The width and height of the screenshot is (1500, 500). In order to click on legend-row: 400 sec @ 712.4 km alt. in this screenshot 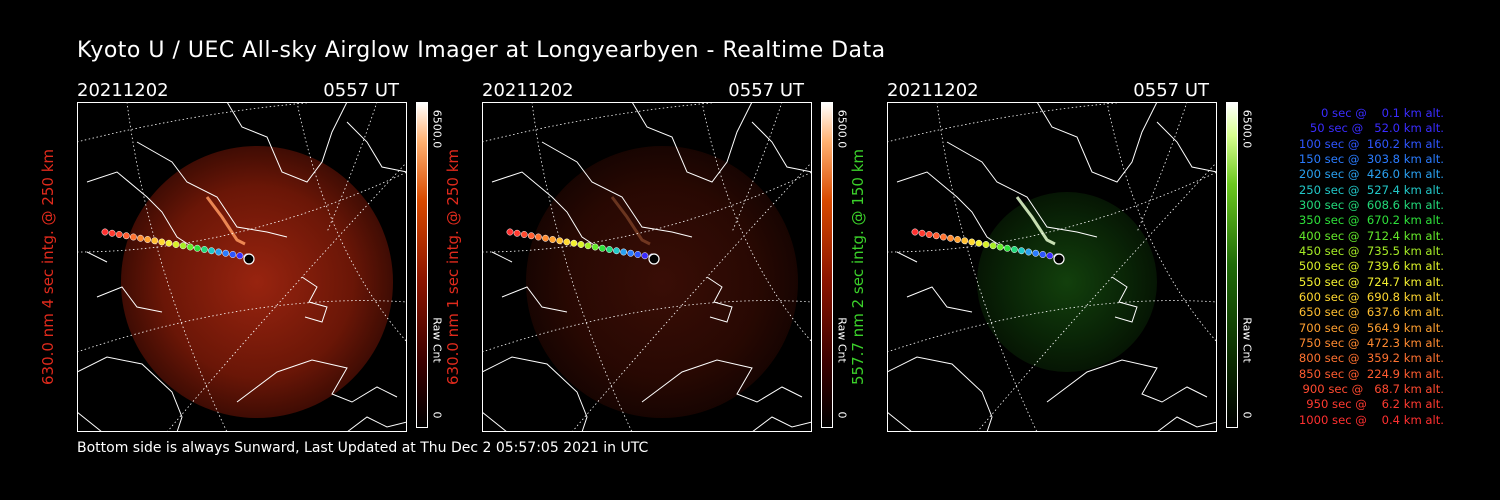, I will do `click(1369, 235)`.